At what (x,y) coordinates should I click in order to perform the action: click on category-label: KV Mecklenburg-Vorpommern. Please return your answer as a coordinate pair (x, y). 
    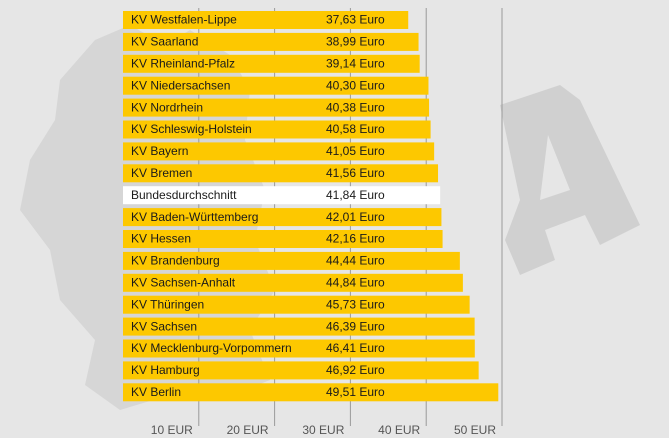
    Looking at the image, I should click on (211, 348).